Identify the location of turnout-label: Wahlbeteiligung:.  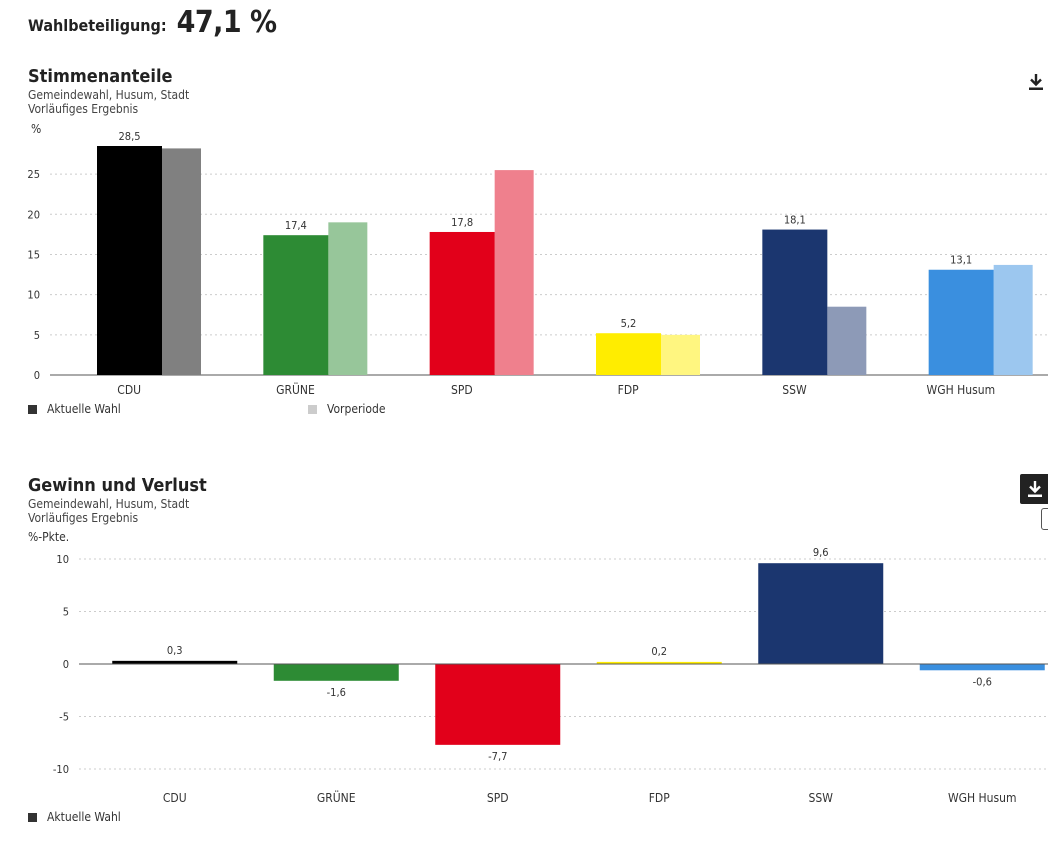
(97, 25).